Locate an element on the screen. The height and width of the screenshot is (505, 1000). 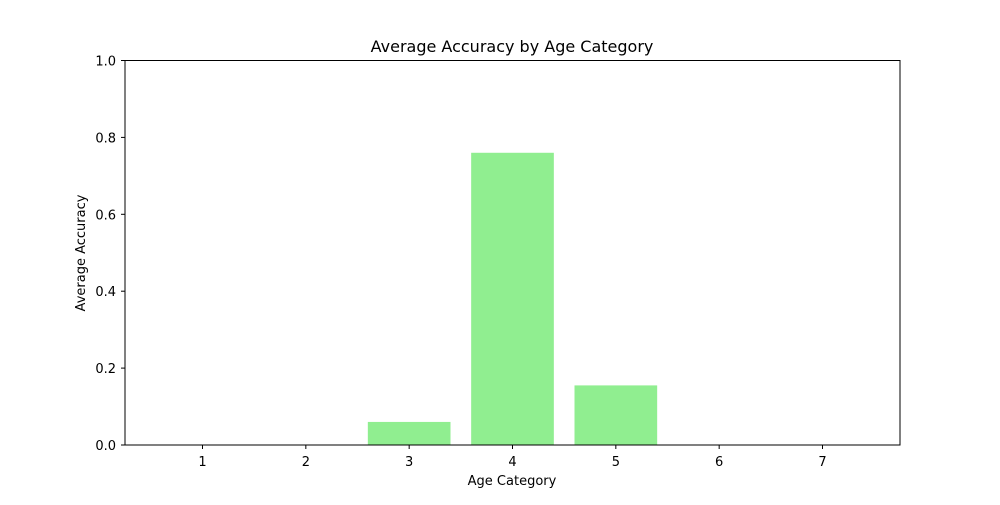
y-axis-label: Average Accuracy is located at coordinates (81, 252).